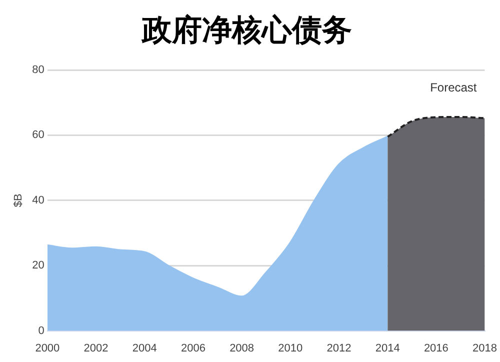 Image resolution: width=500 pixels, height=362 pixels. I want to click on x-tick-label: 2018, so click(485, 348).